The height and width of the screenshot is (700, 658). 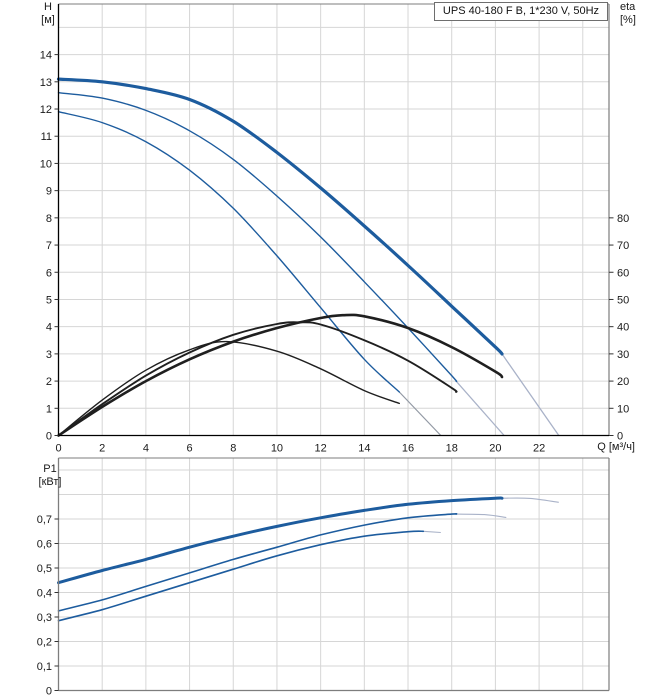 I want to click on tick-label-left: 7, so click(x=49, y=246).